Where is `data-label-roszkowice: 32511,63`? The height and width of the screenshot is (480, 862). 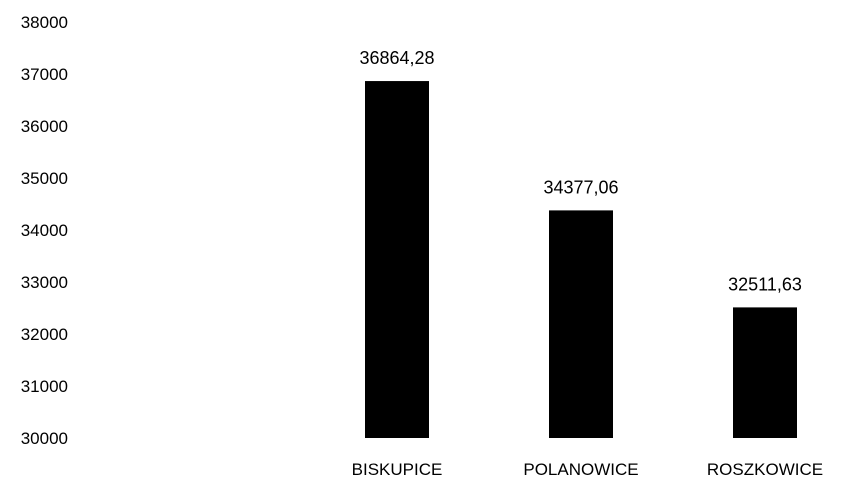
data-label-roszkowice: 32511,63 is located at coordinates (765, 284).